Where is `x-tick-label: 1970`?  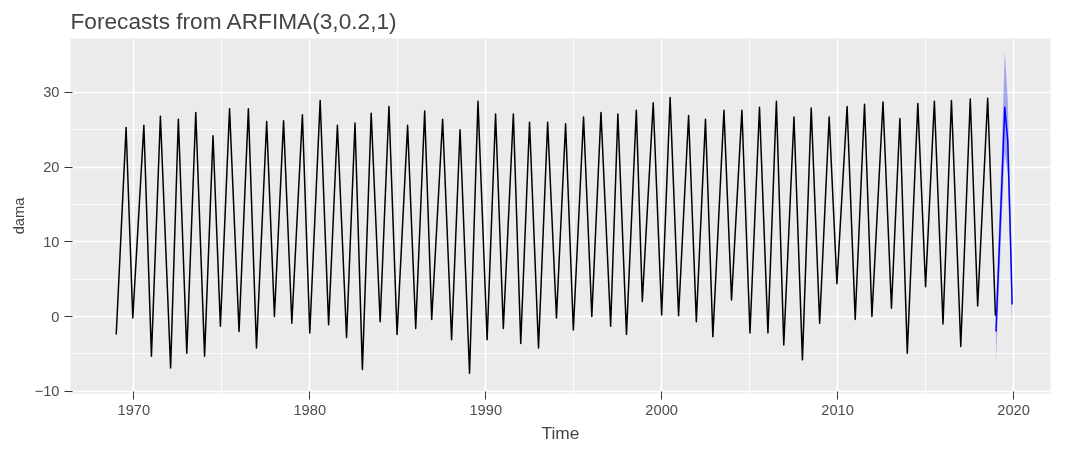 x-tick-label: 1970 is located at coordinates (134, 409).